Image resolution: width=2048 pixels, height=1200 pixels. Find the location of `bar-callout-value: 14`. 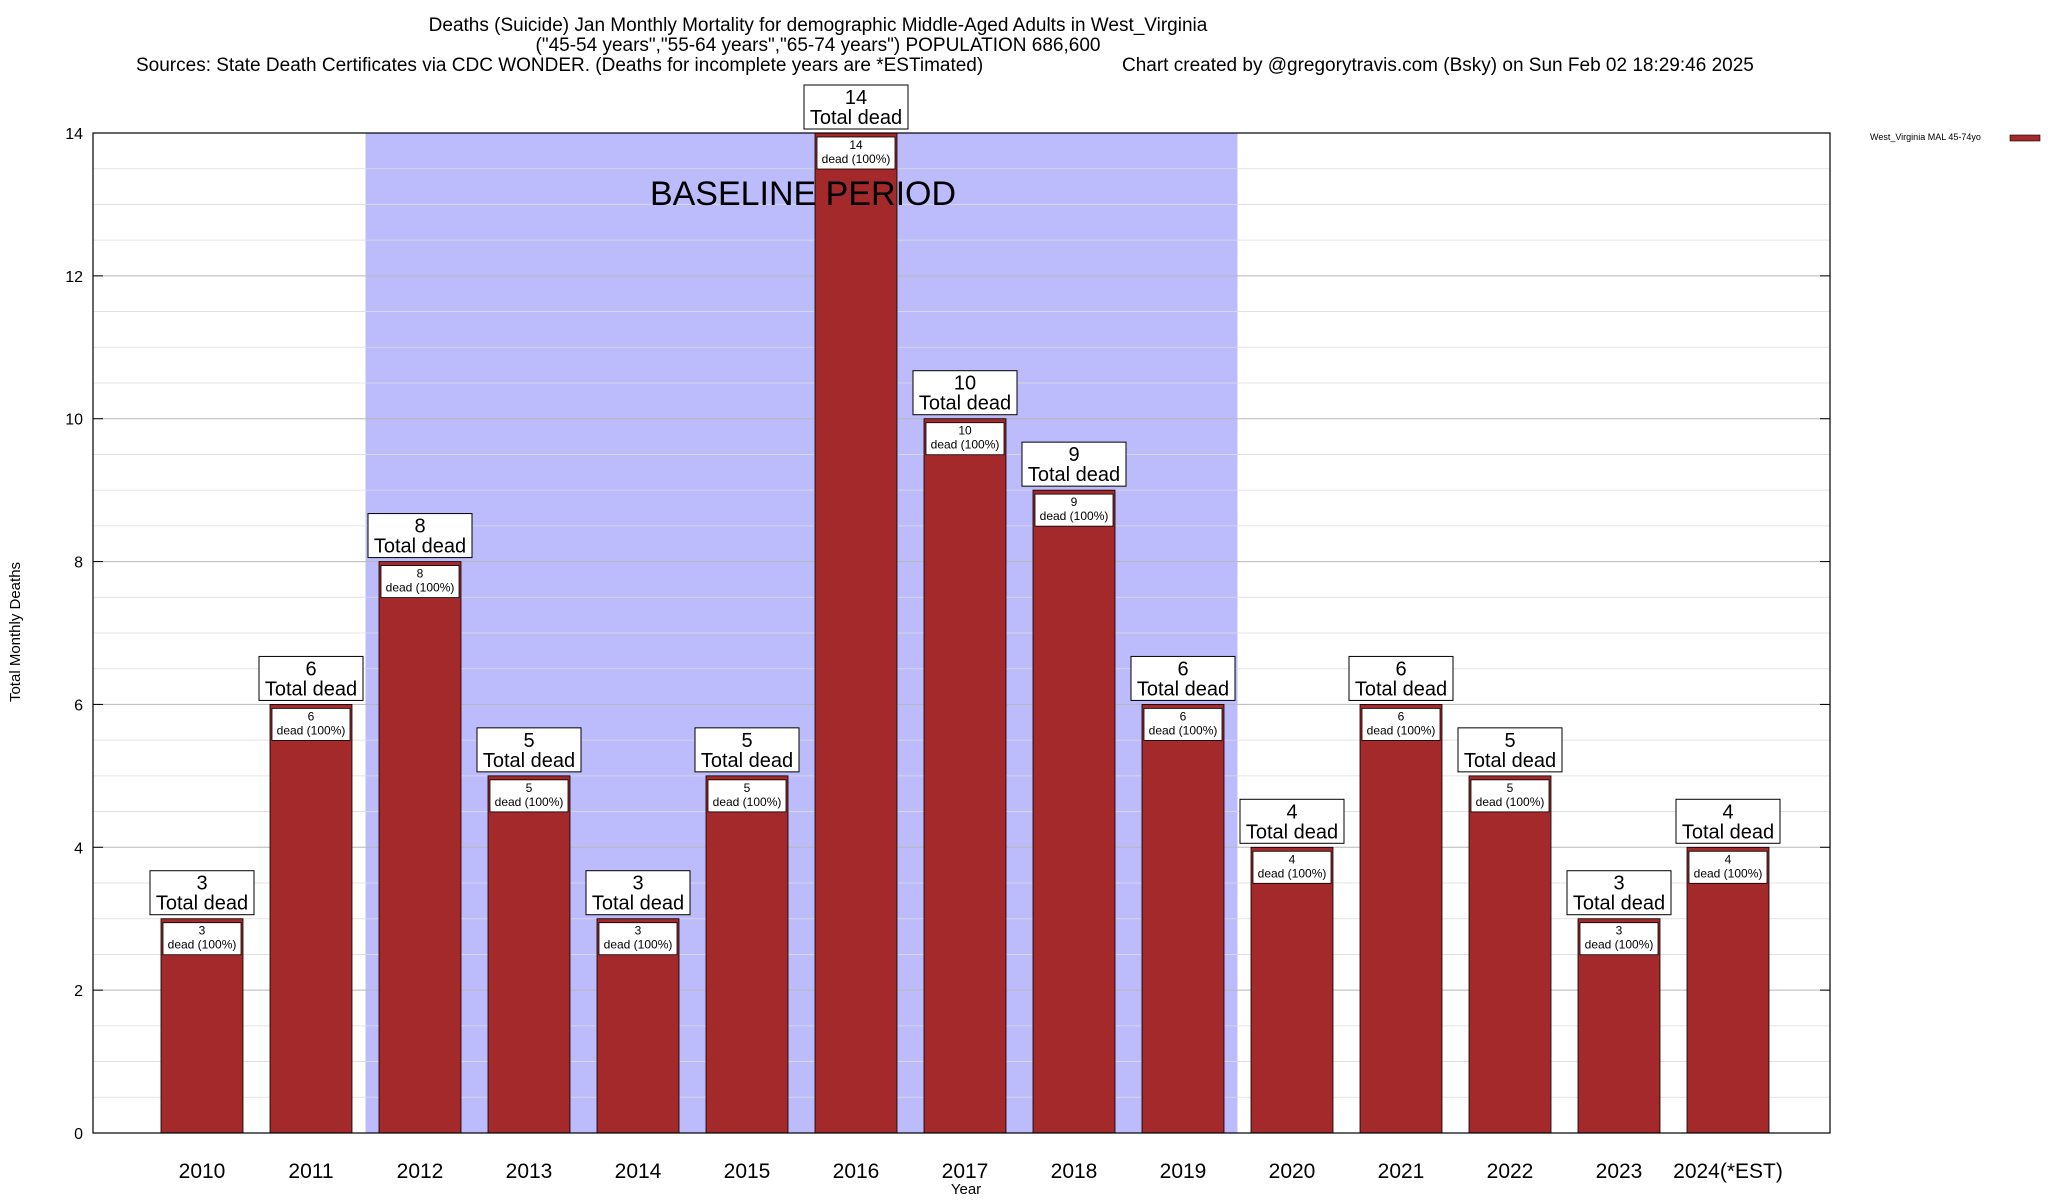

bar-callout-value: 14 is located at coordinates (856, 98).